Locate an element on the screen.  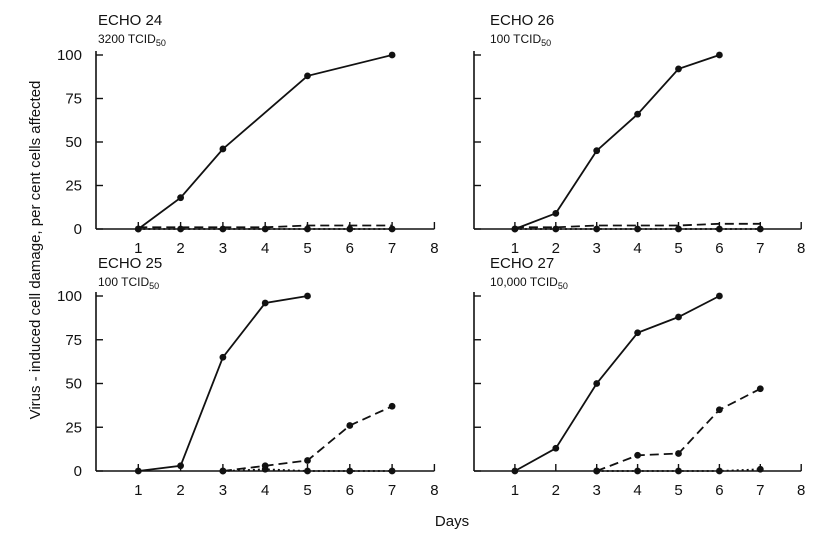
y-tick-label: 100 is located at coordinates (69, 55).